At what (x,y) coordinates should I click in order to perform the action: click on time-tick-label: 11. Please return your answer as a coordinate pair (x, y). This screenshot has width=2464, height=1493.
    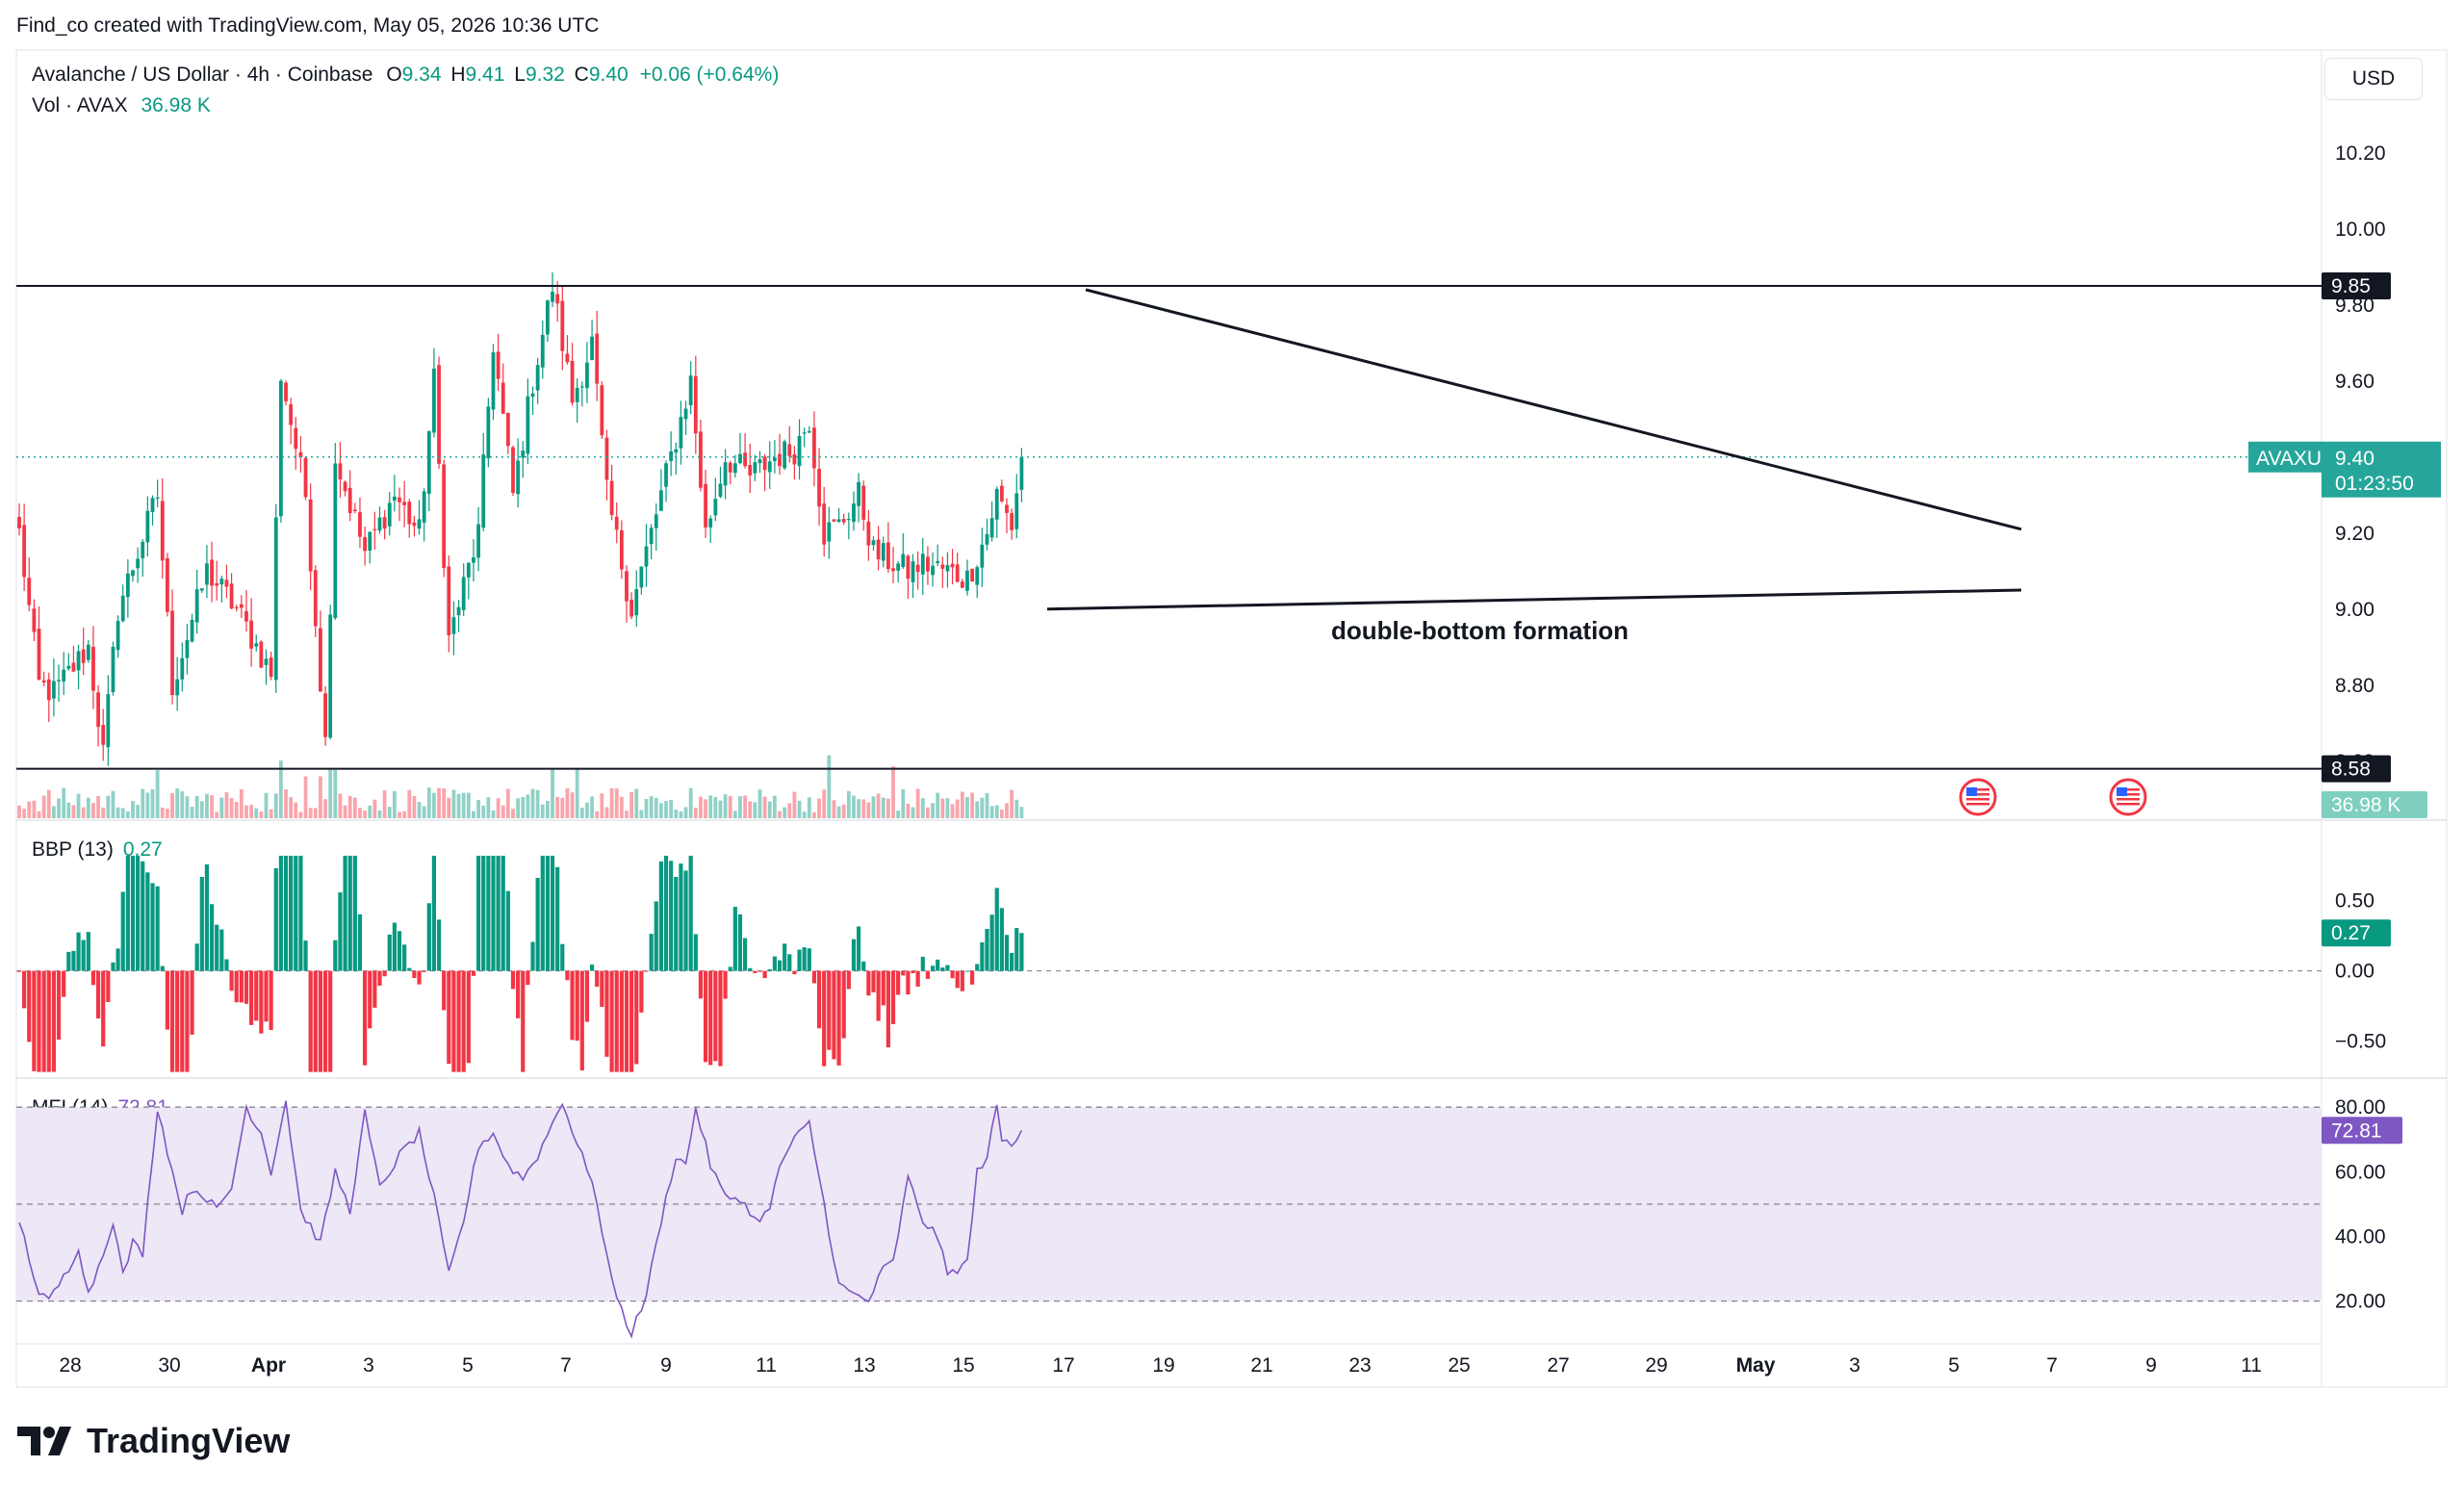
    Looking at the image, I should click on (766, 1365).